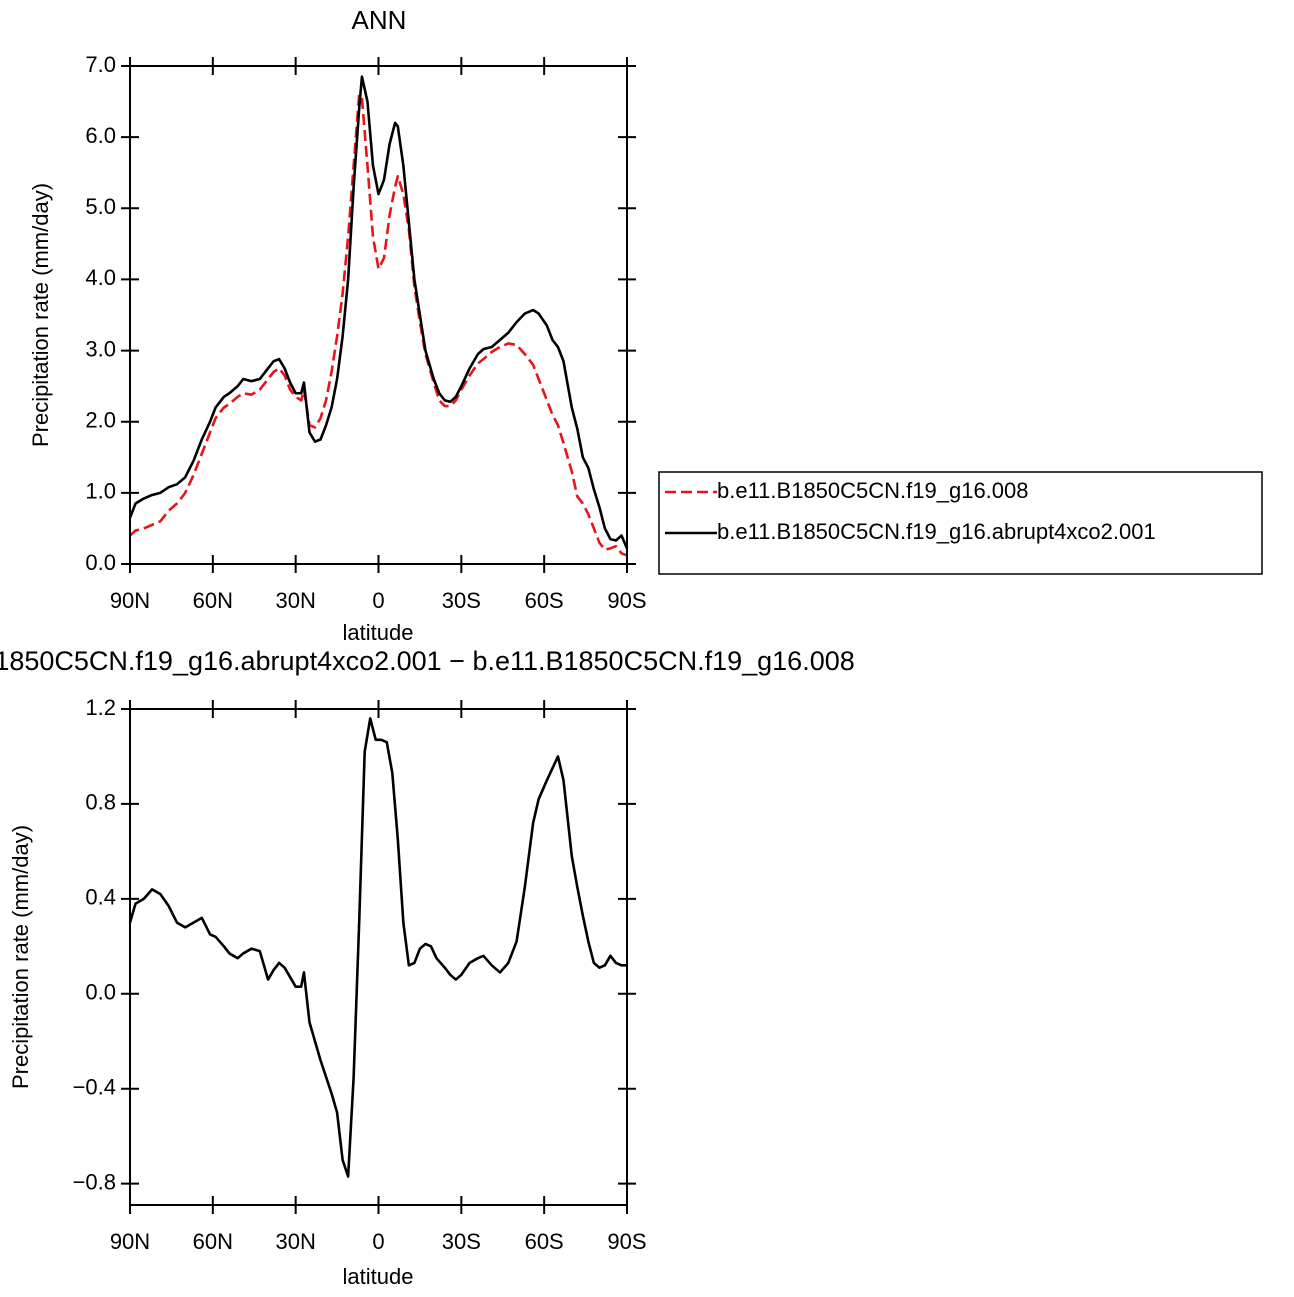 Image resolution: width=1294 pixels, height=1297 pixels. I want to click on y-tick-label: 4.0, so click(100, 277).